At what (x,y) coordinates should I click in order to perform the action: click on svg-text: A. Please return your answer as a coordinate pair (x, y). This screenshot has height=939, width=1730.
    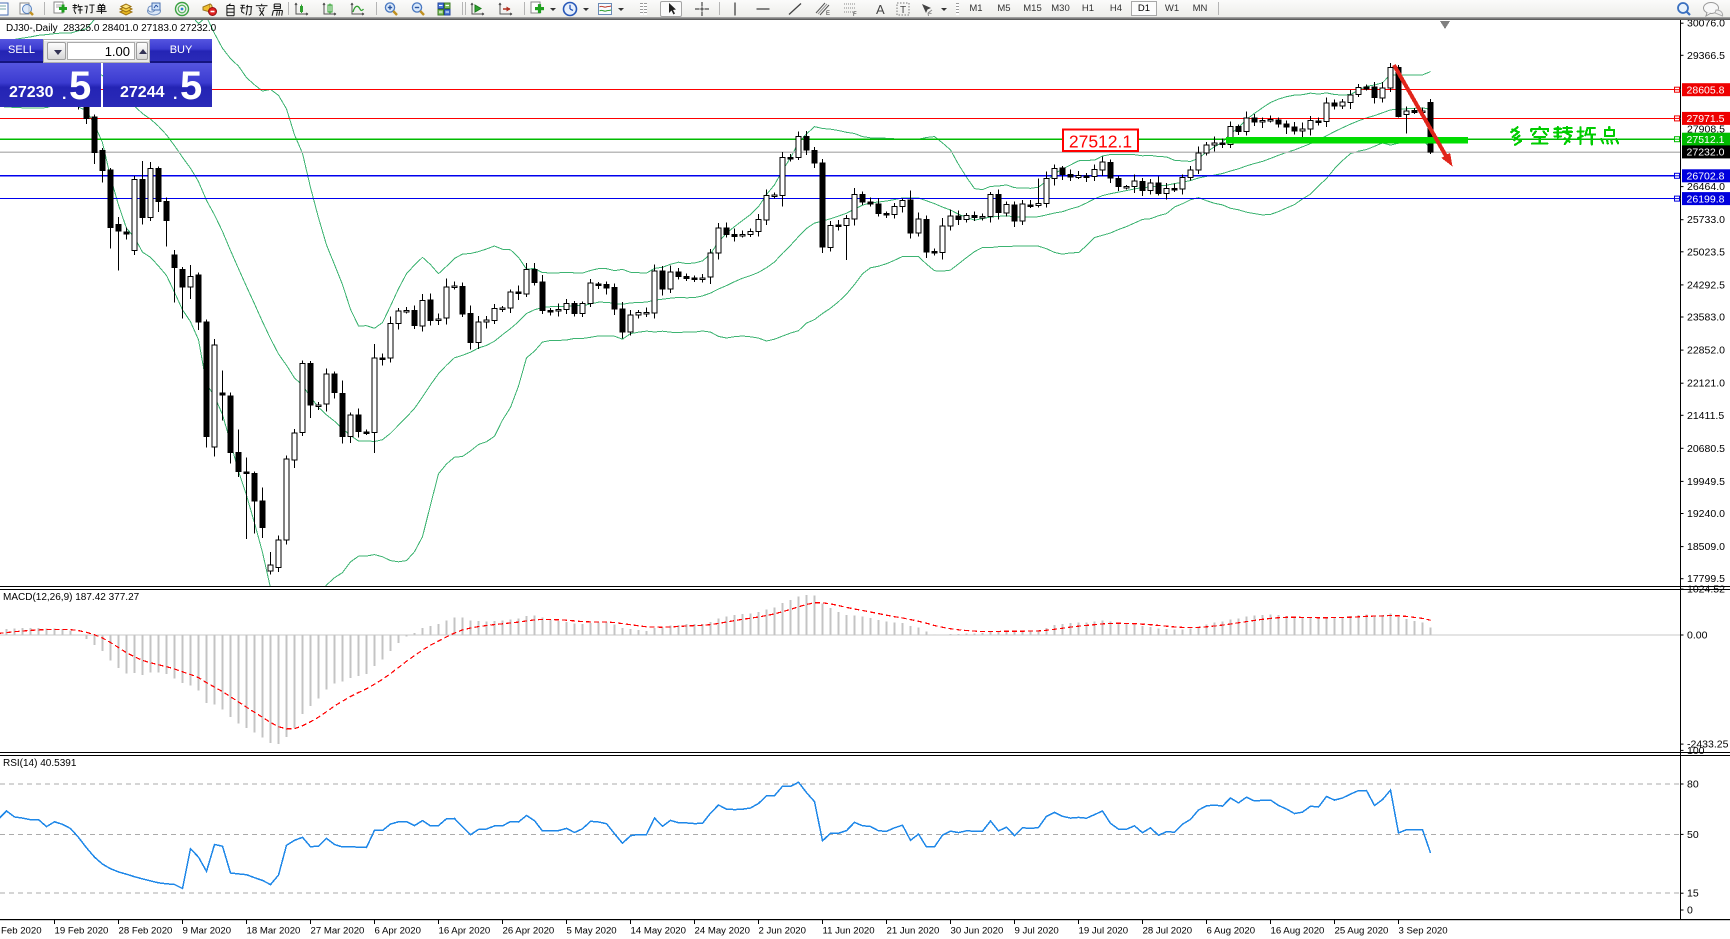
    Looking at the image, I should click on (880, 9).